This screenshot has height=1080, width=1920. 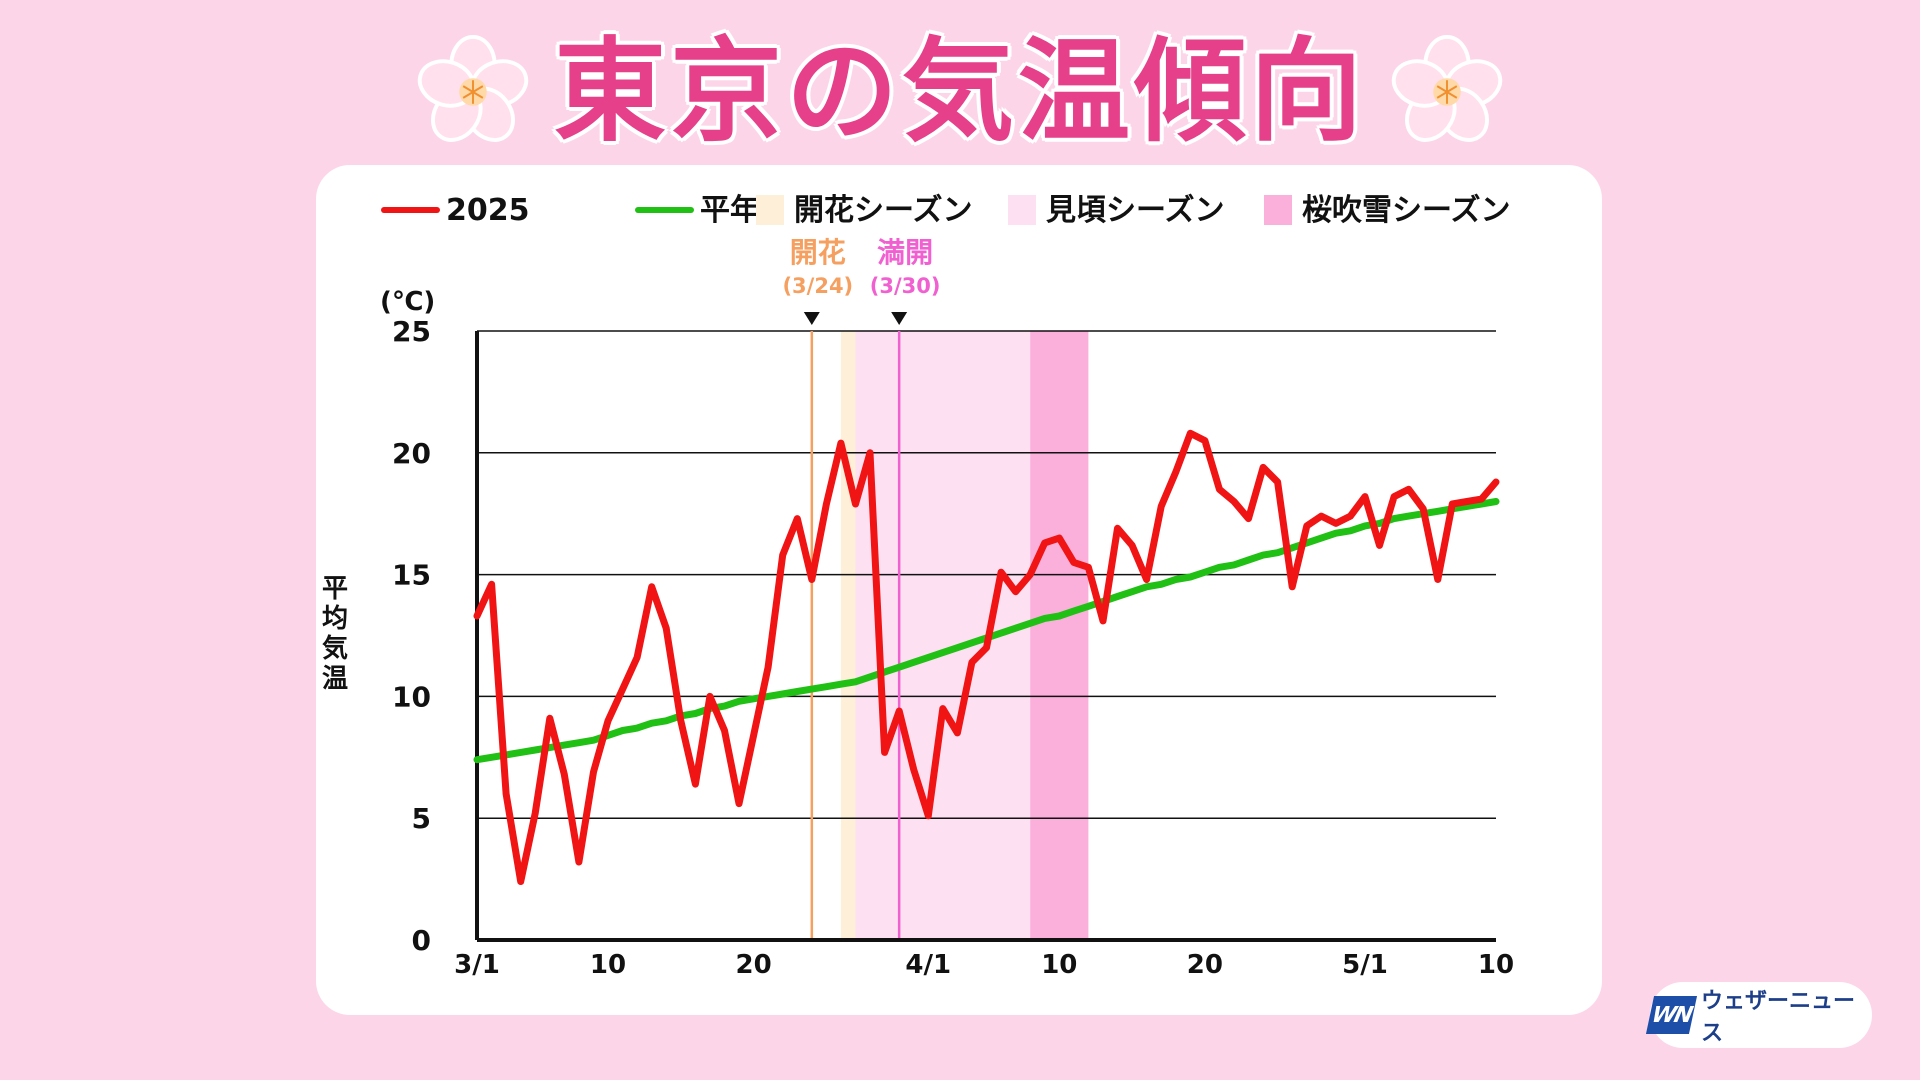 I want to click on y-tick-label: 5, so click(x=421, y=818).